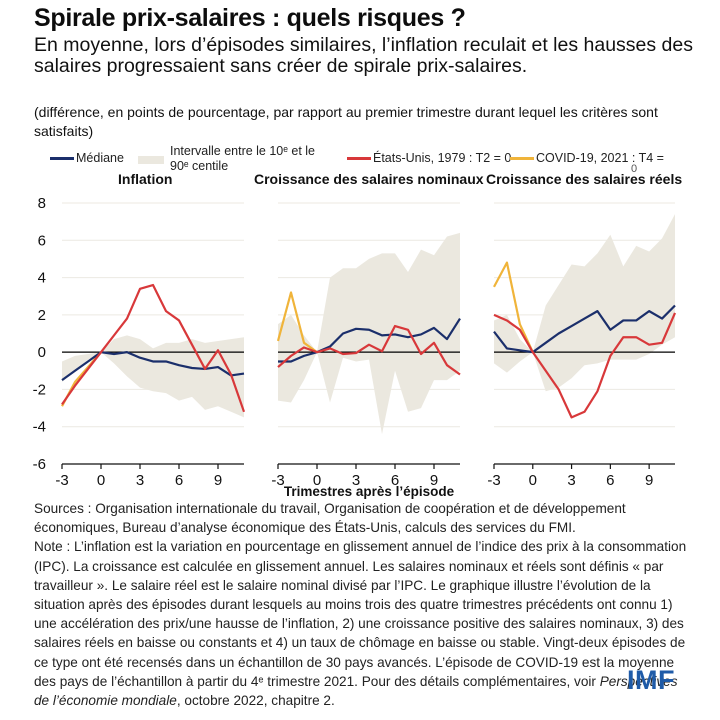  I want to click on legend-item-us: États-Unis, 1979 : T2 = 0, so click(429, 158).